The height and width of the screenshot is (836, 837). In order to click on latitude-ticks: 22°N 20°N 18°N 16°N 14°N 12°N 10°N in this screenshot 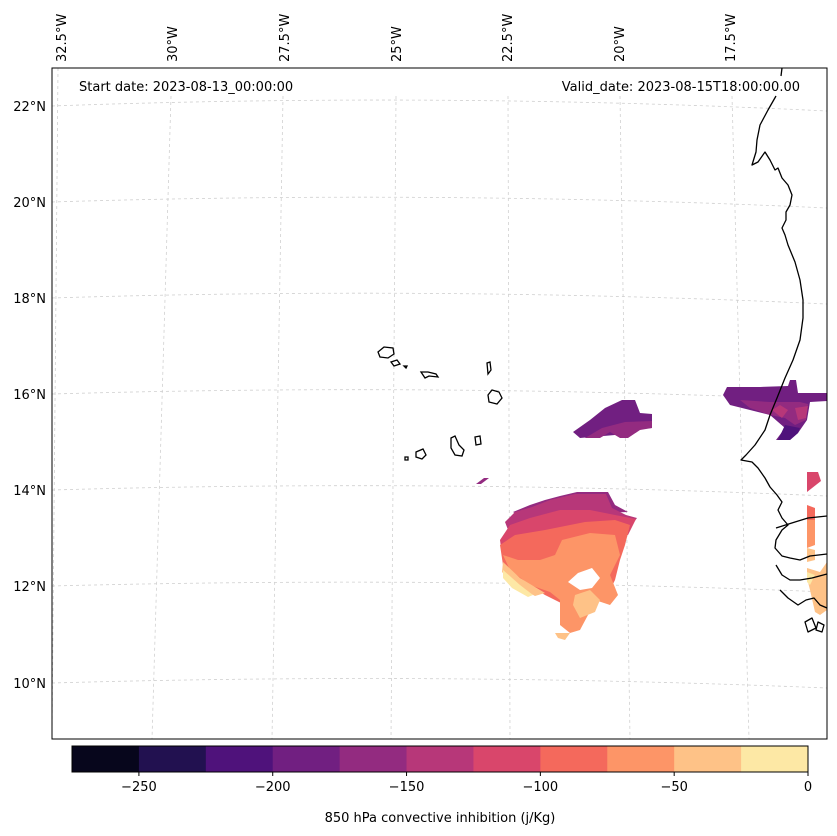, I will do `click(29, 396)`.